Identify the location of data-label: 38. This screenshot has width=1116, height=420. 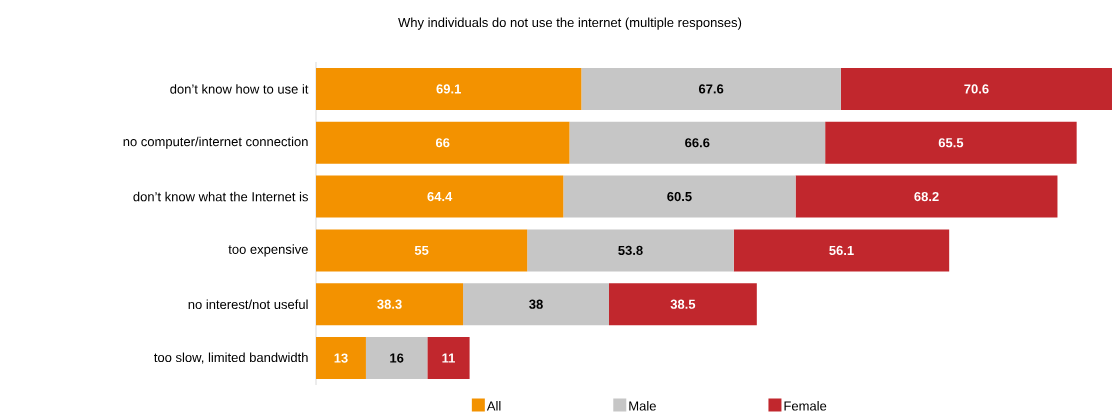
(536, 304).